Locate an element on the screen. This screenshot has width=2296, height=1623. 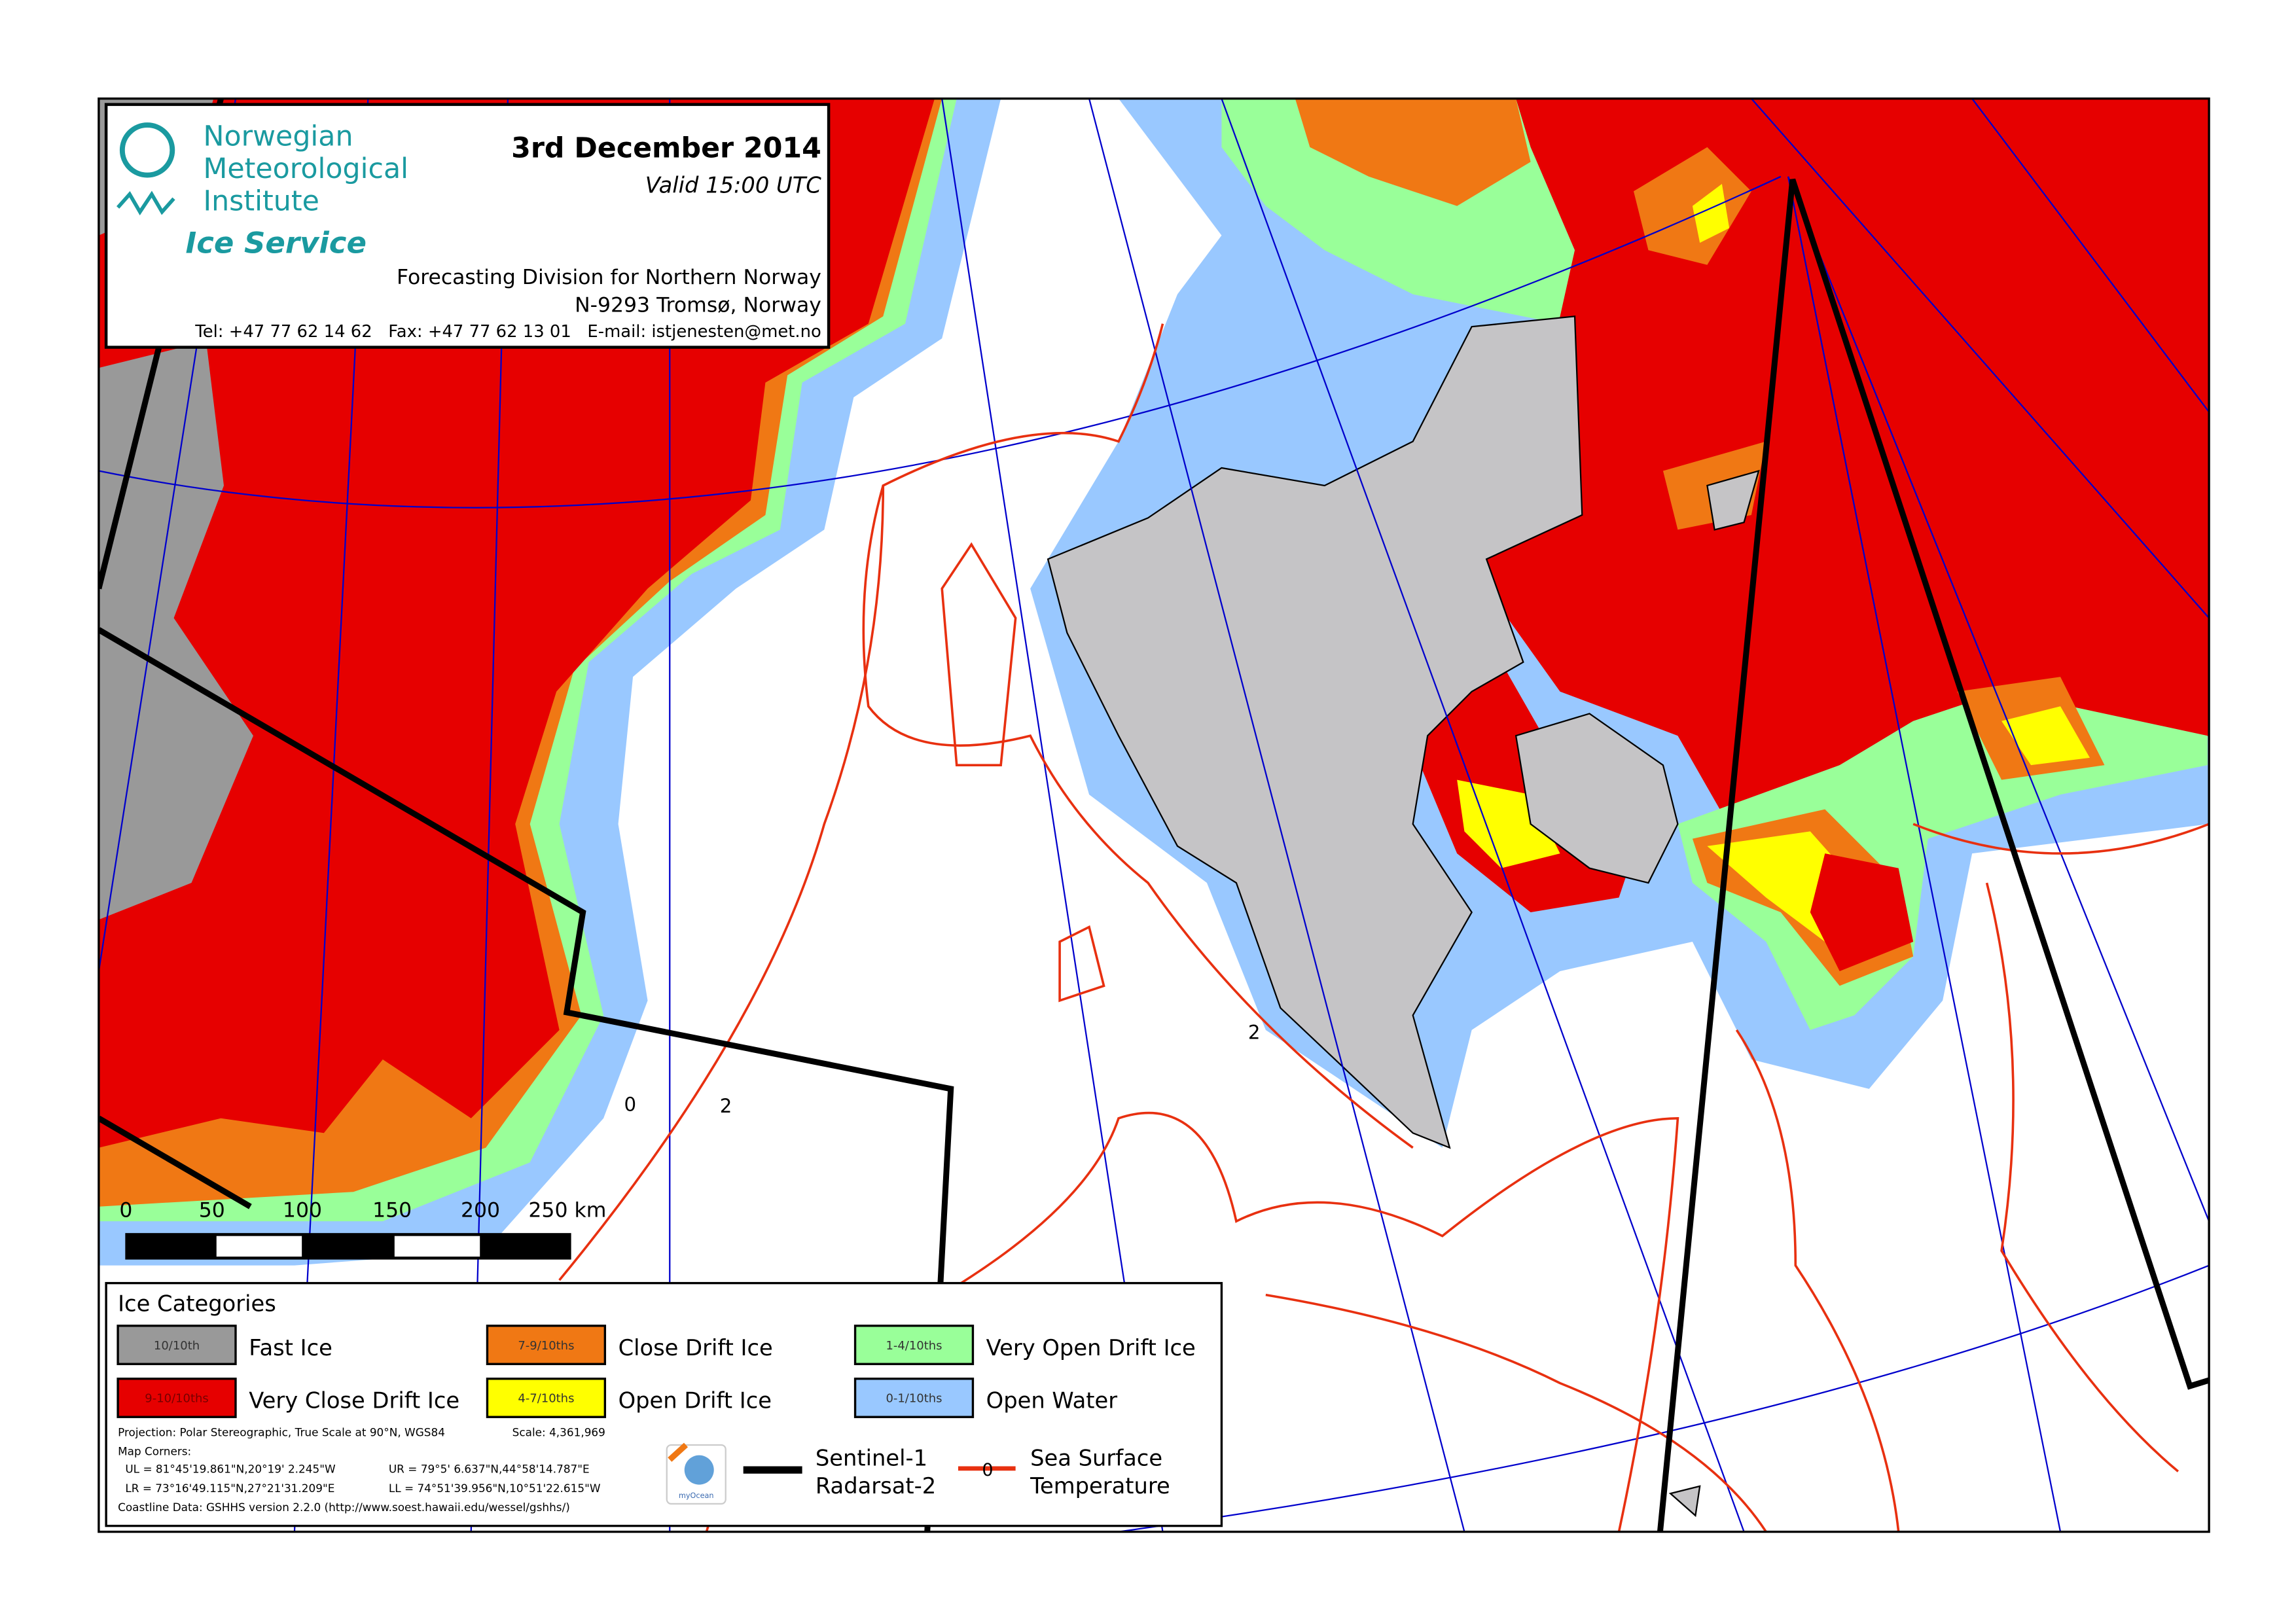
fast-ice-edgeoya is located at coordinates (1597, 798).